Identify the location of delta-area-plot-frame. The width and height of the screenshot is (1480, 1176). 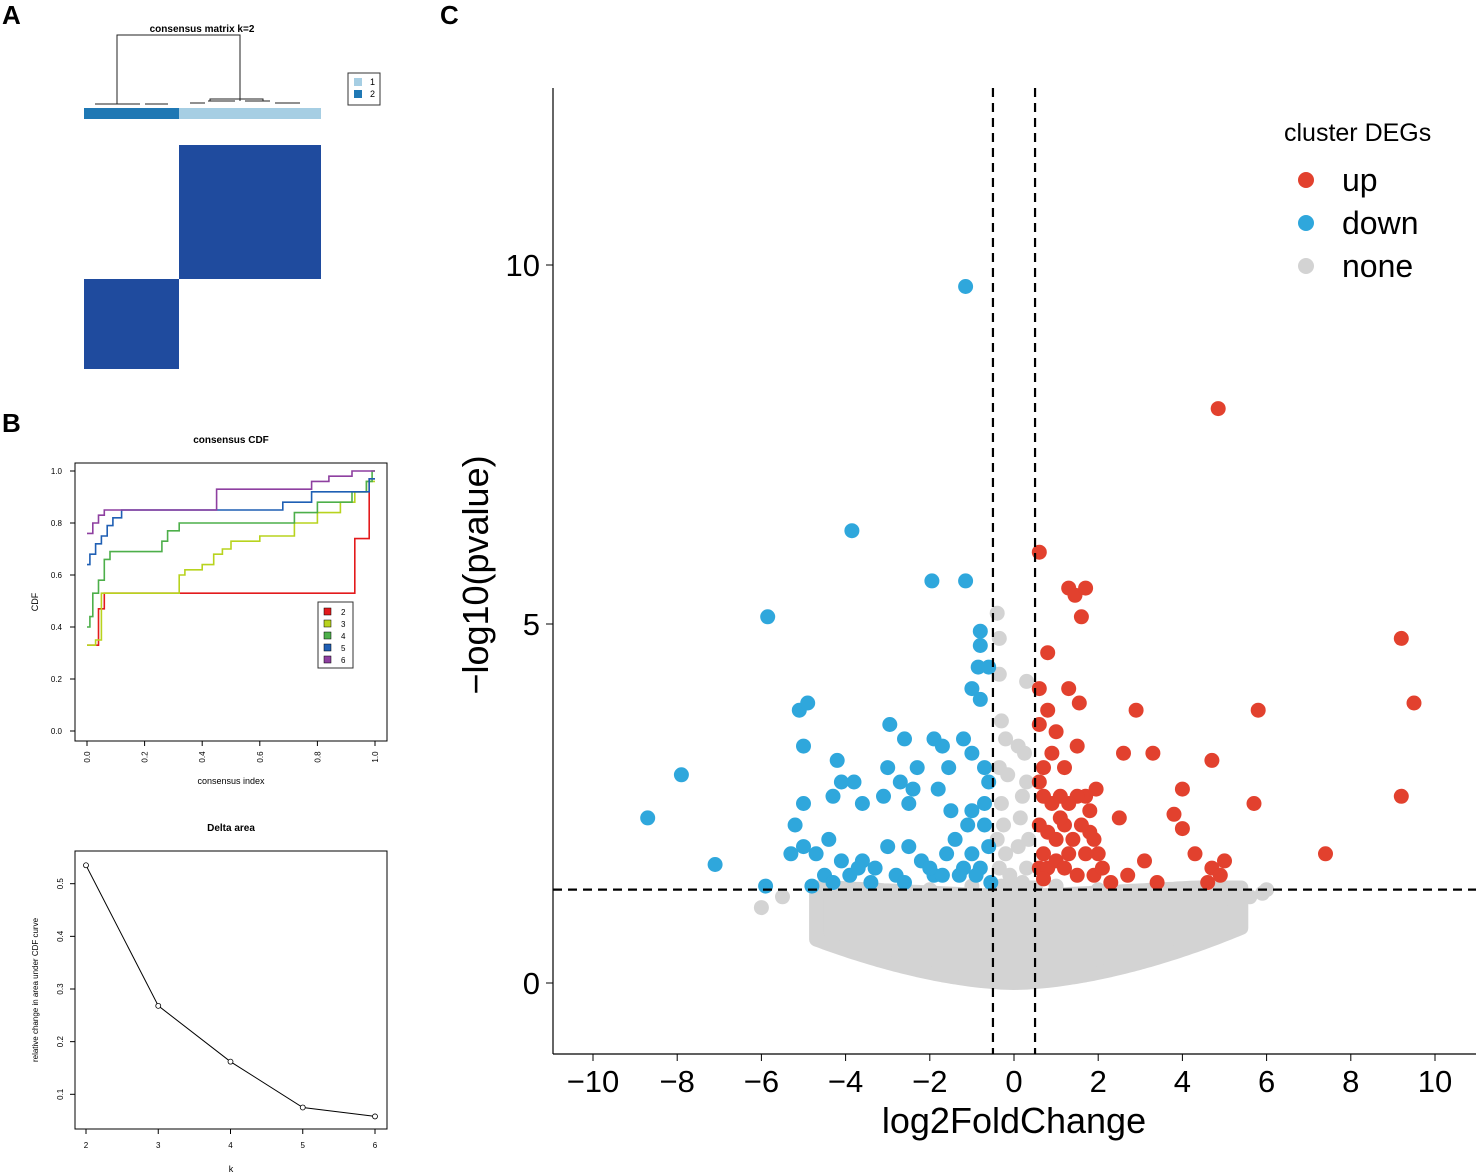
(231, 990).